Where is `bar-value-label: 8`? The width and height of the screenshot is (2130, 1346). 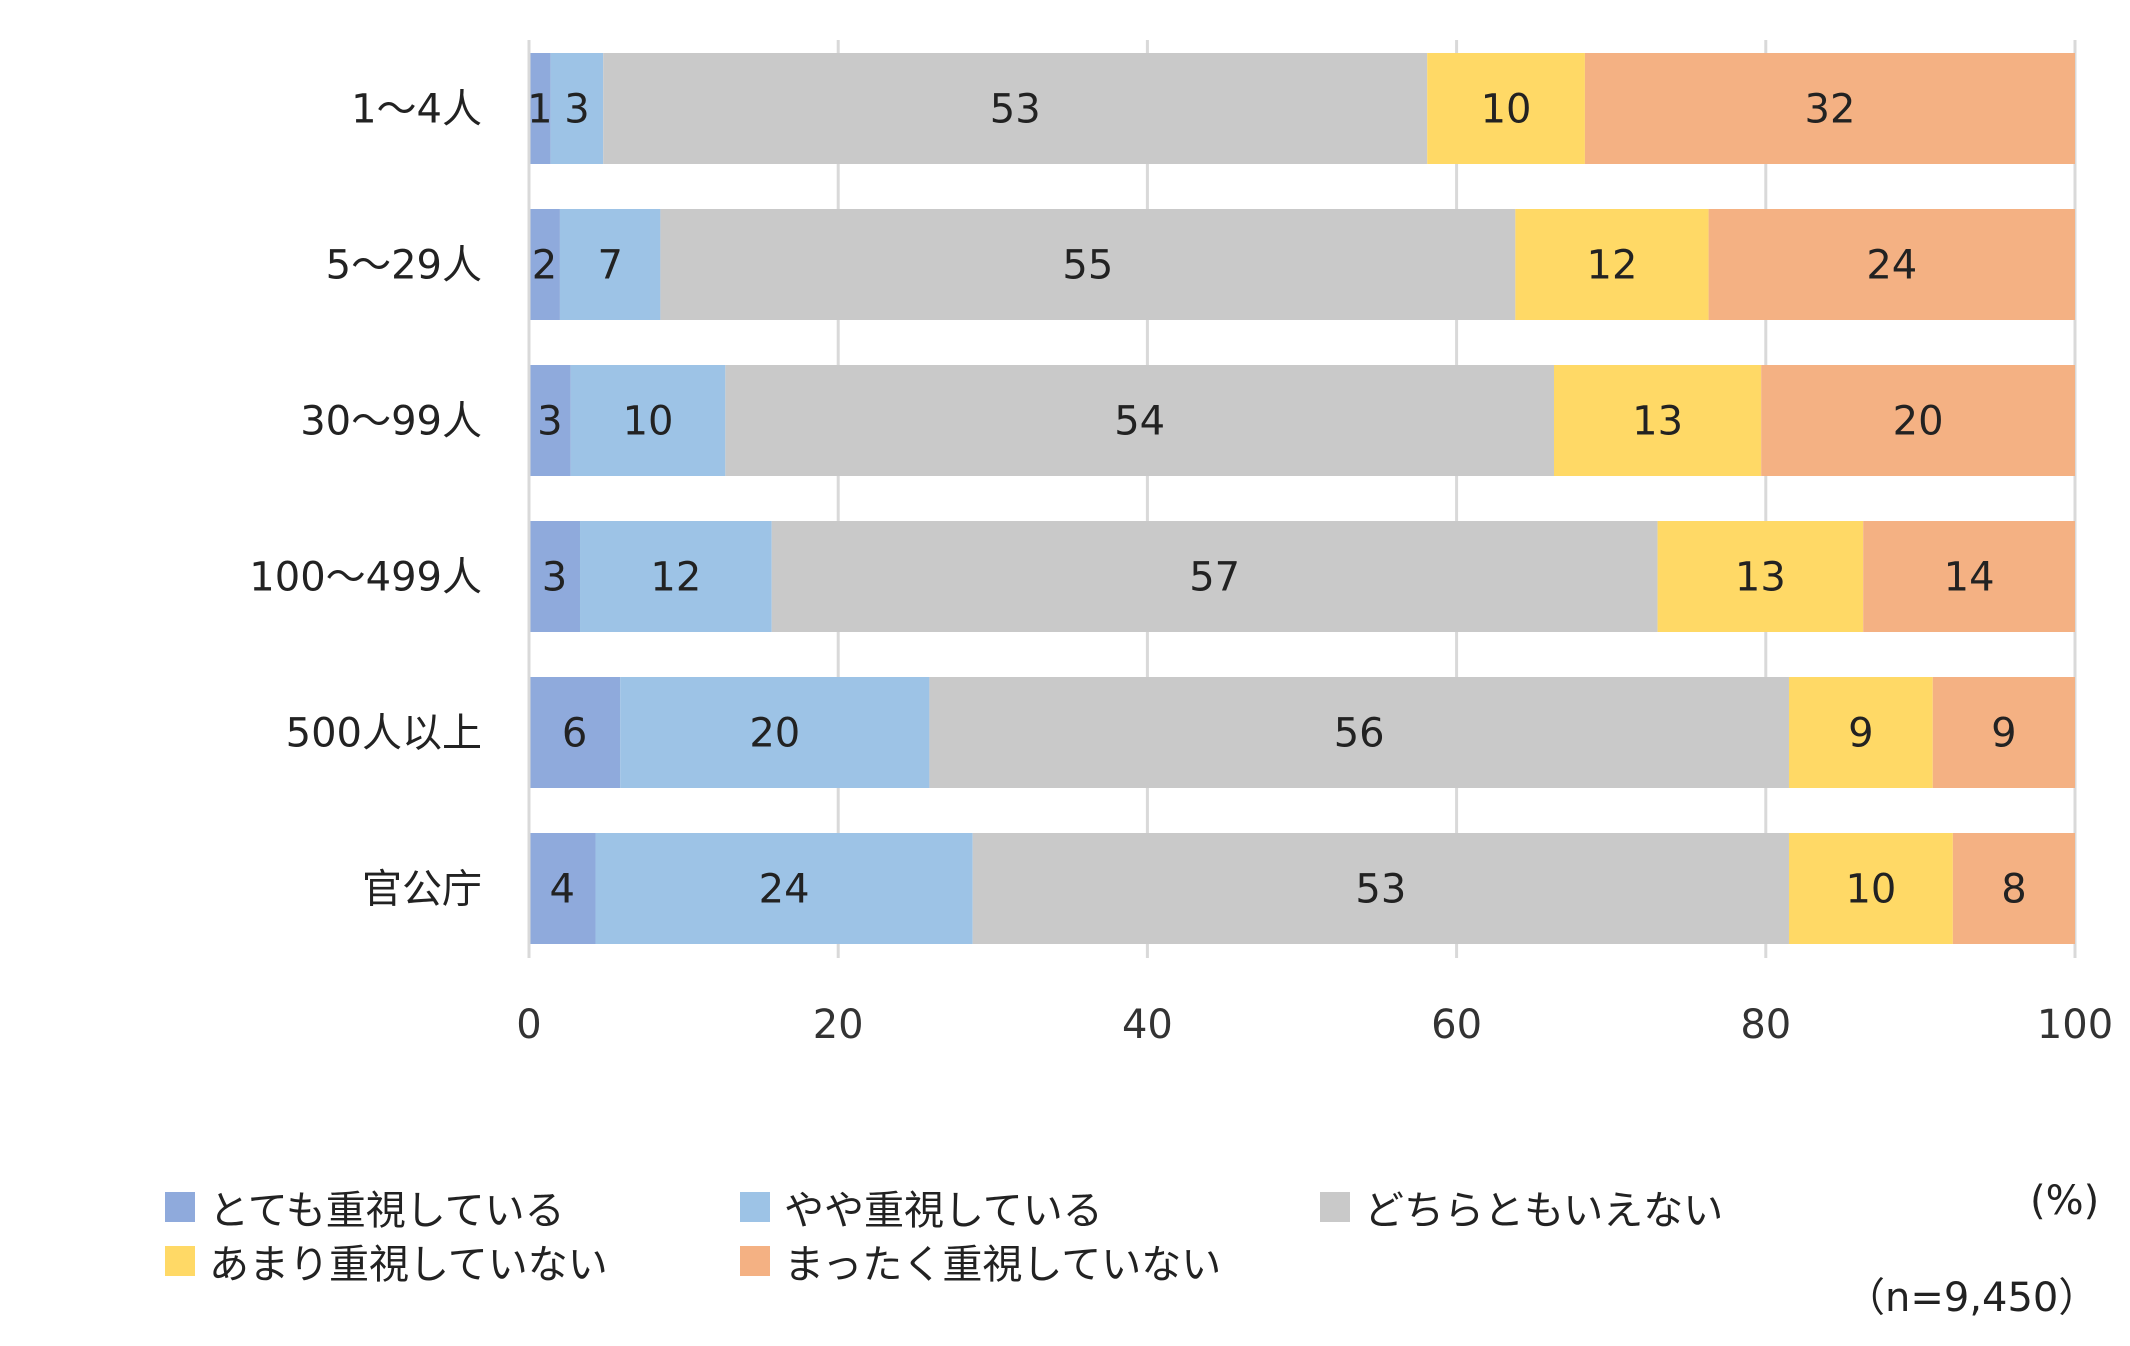 bar-value-label: 8 is located at coordinates (2013, 890).